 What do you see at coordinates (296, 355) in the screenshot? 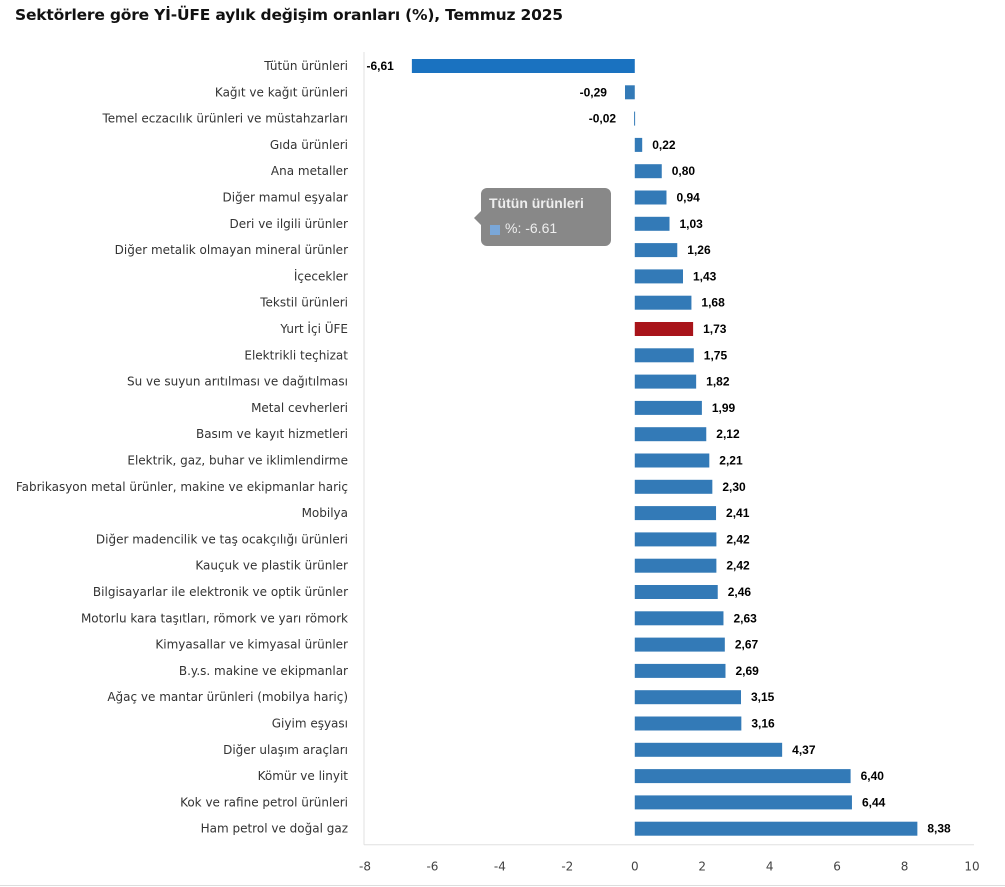
I see `category-label: Elektrikli teçhizat` at bounding box center [296, 355].